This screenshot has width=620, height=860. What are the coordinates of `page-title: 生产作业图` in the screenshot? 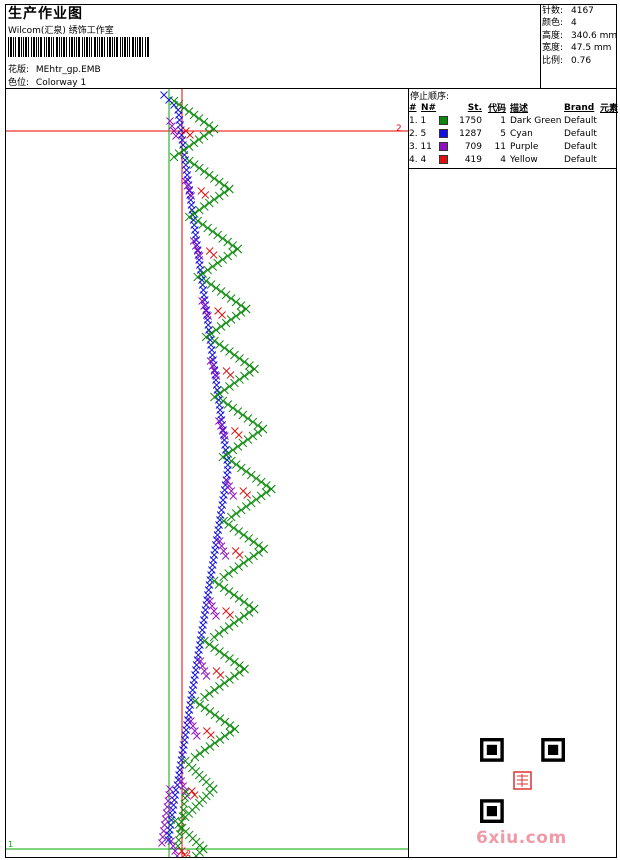 It's located at (45, 14).